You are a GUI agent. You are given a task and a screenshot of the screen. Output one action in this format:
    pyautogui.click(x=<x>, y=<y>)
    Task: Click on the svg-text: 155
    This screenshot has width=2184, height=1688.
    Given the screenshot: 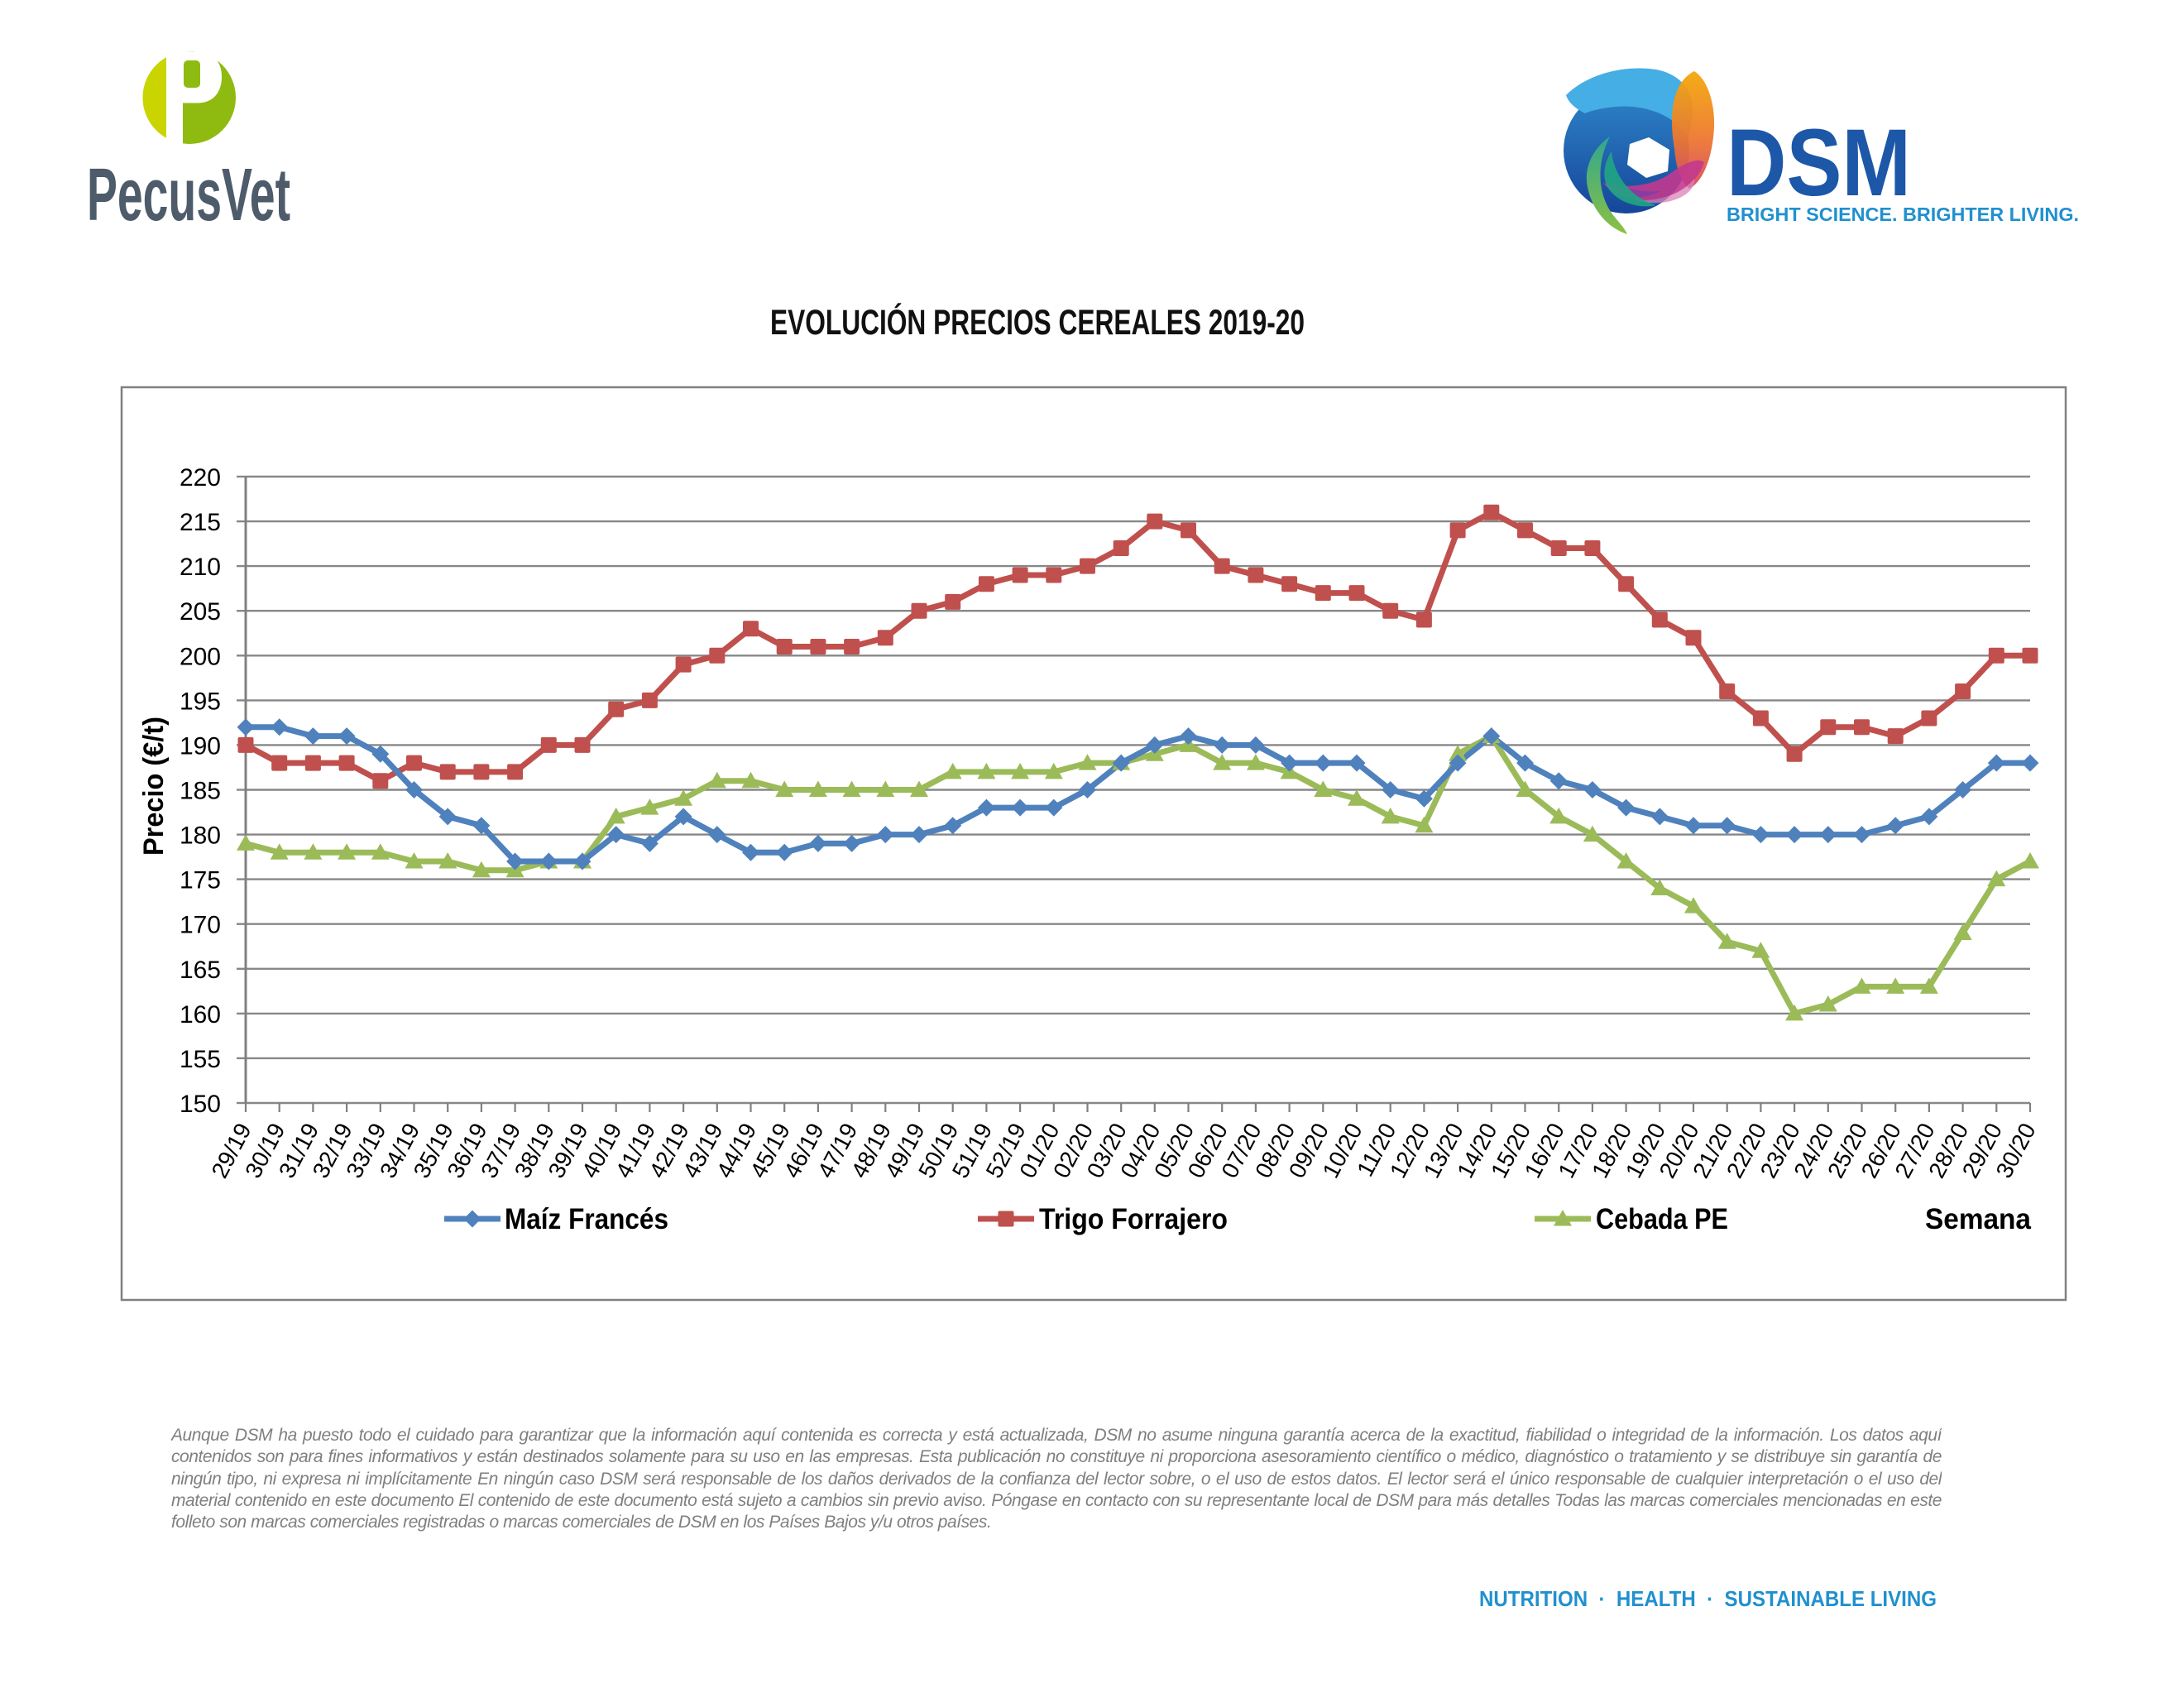 What is the action you would take?
    pyautogui.click(x=200, y=1059)
    